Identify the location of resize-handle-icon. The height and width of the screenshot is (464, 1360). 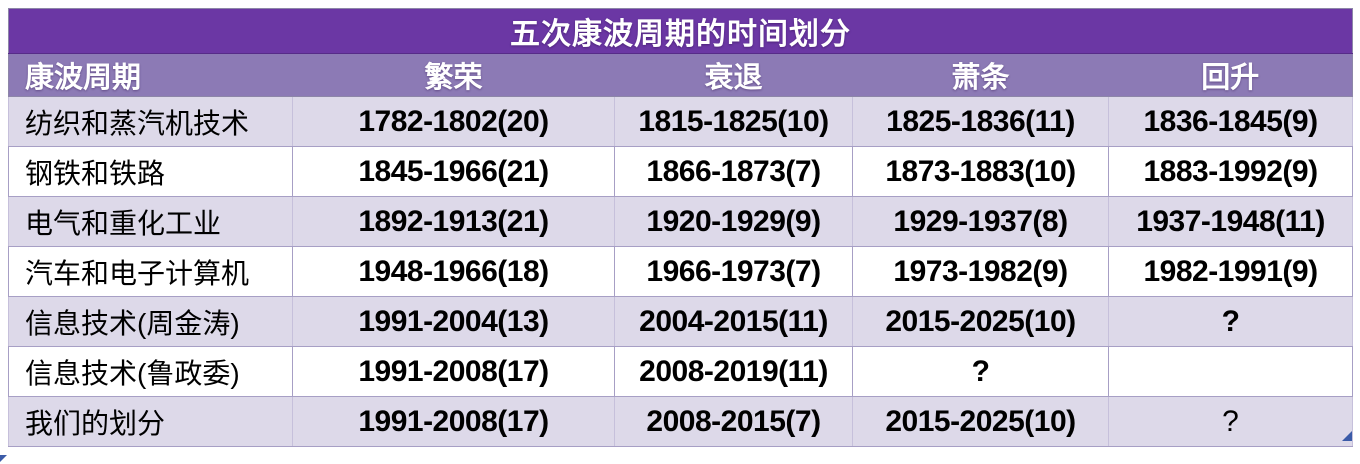
(1347, 436).